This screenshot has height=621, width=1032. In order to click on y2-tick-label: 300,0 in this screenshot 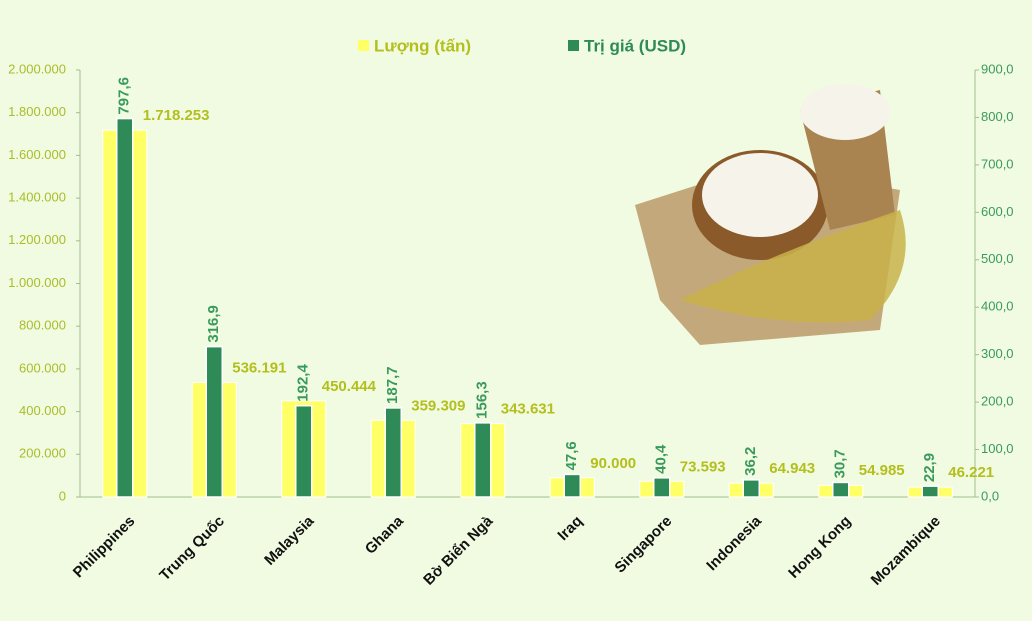, I will do `click(997, 353)`.